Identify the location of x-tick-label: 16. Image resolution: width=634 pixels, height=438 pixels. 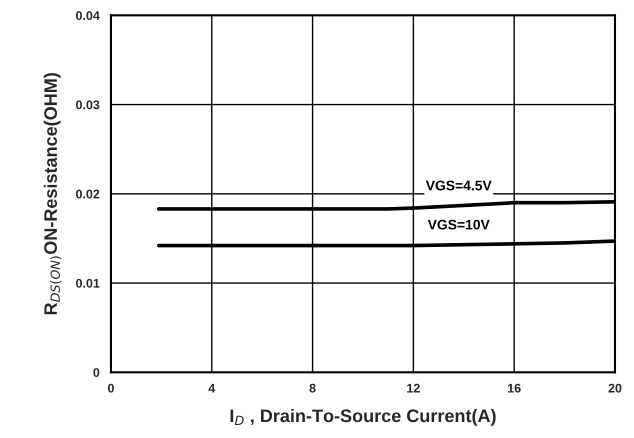
(514, 388).